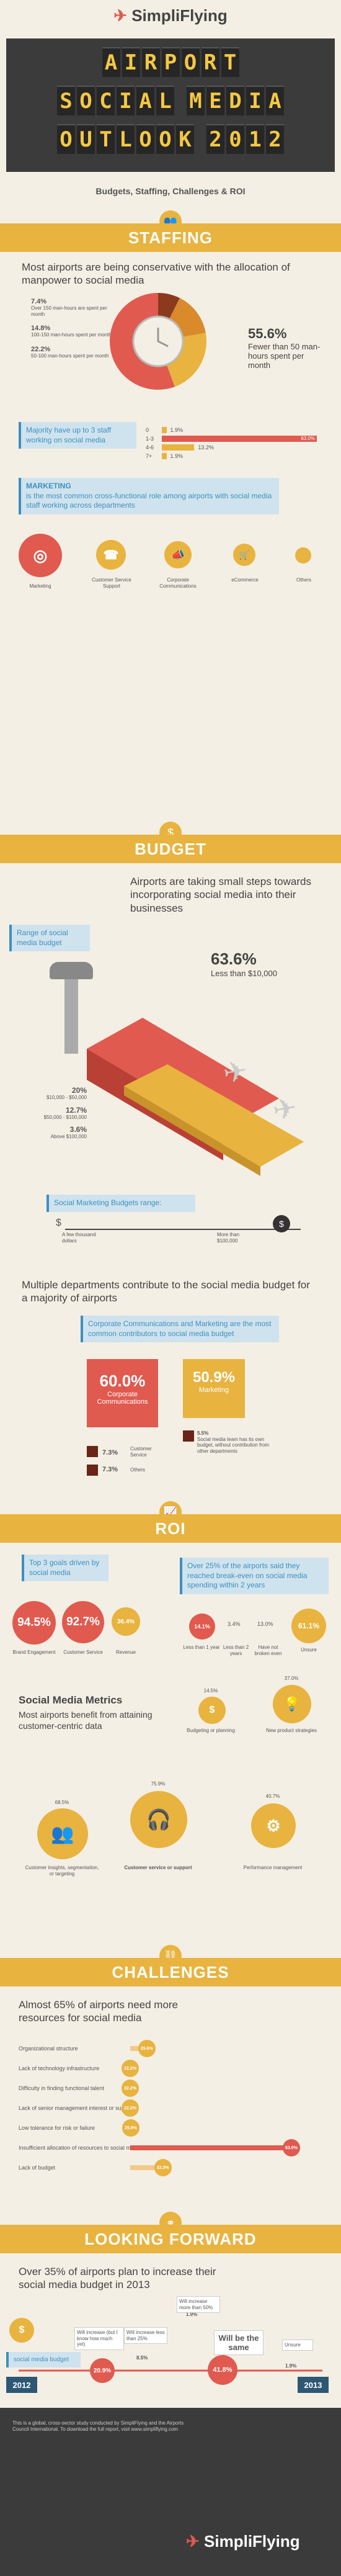  I want to click on team-bar-label: 7+, so click(149, 456).